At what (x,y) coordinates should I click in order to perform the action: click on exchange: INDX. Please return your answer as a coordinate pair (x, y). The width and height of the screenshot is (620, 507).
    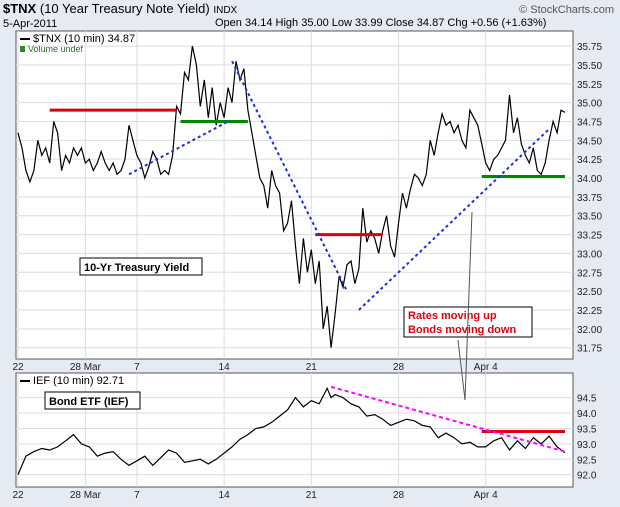
    Looking at the image, I should click on (225, 10).